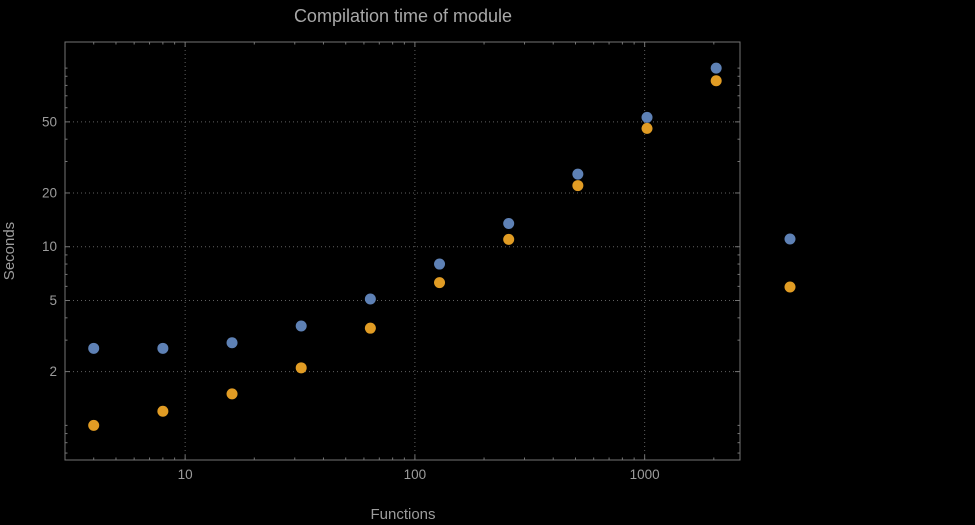  What do you see at coordinates (415, 474) in the screenshot?
I see `x-tick-label: 100` at bounding box center [415, 474].